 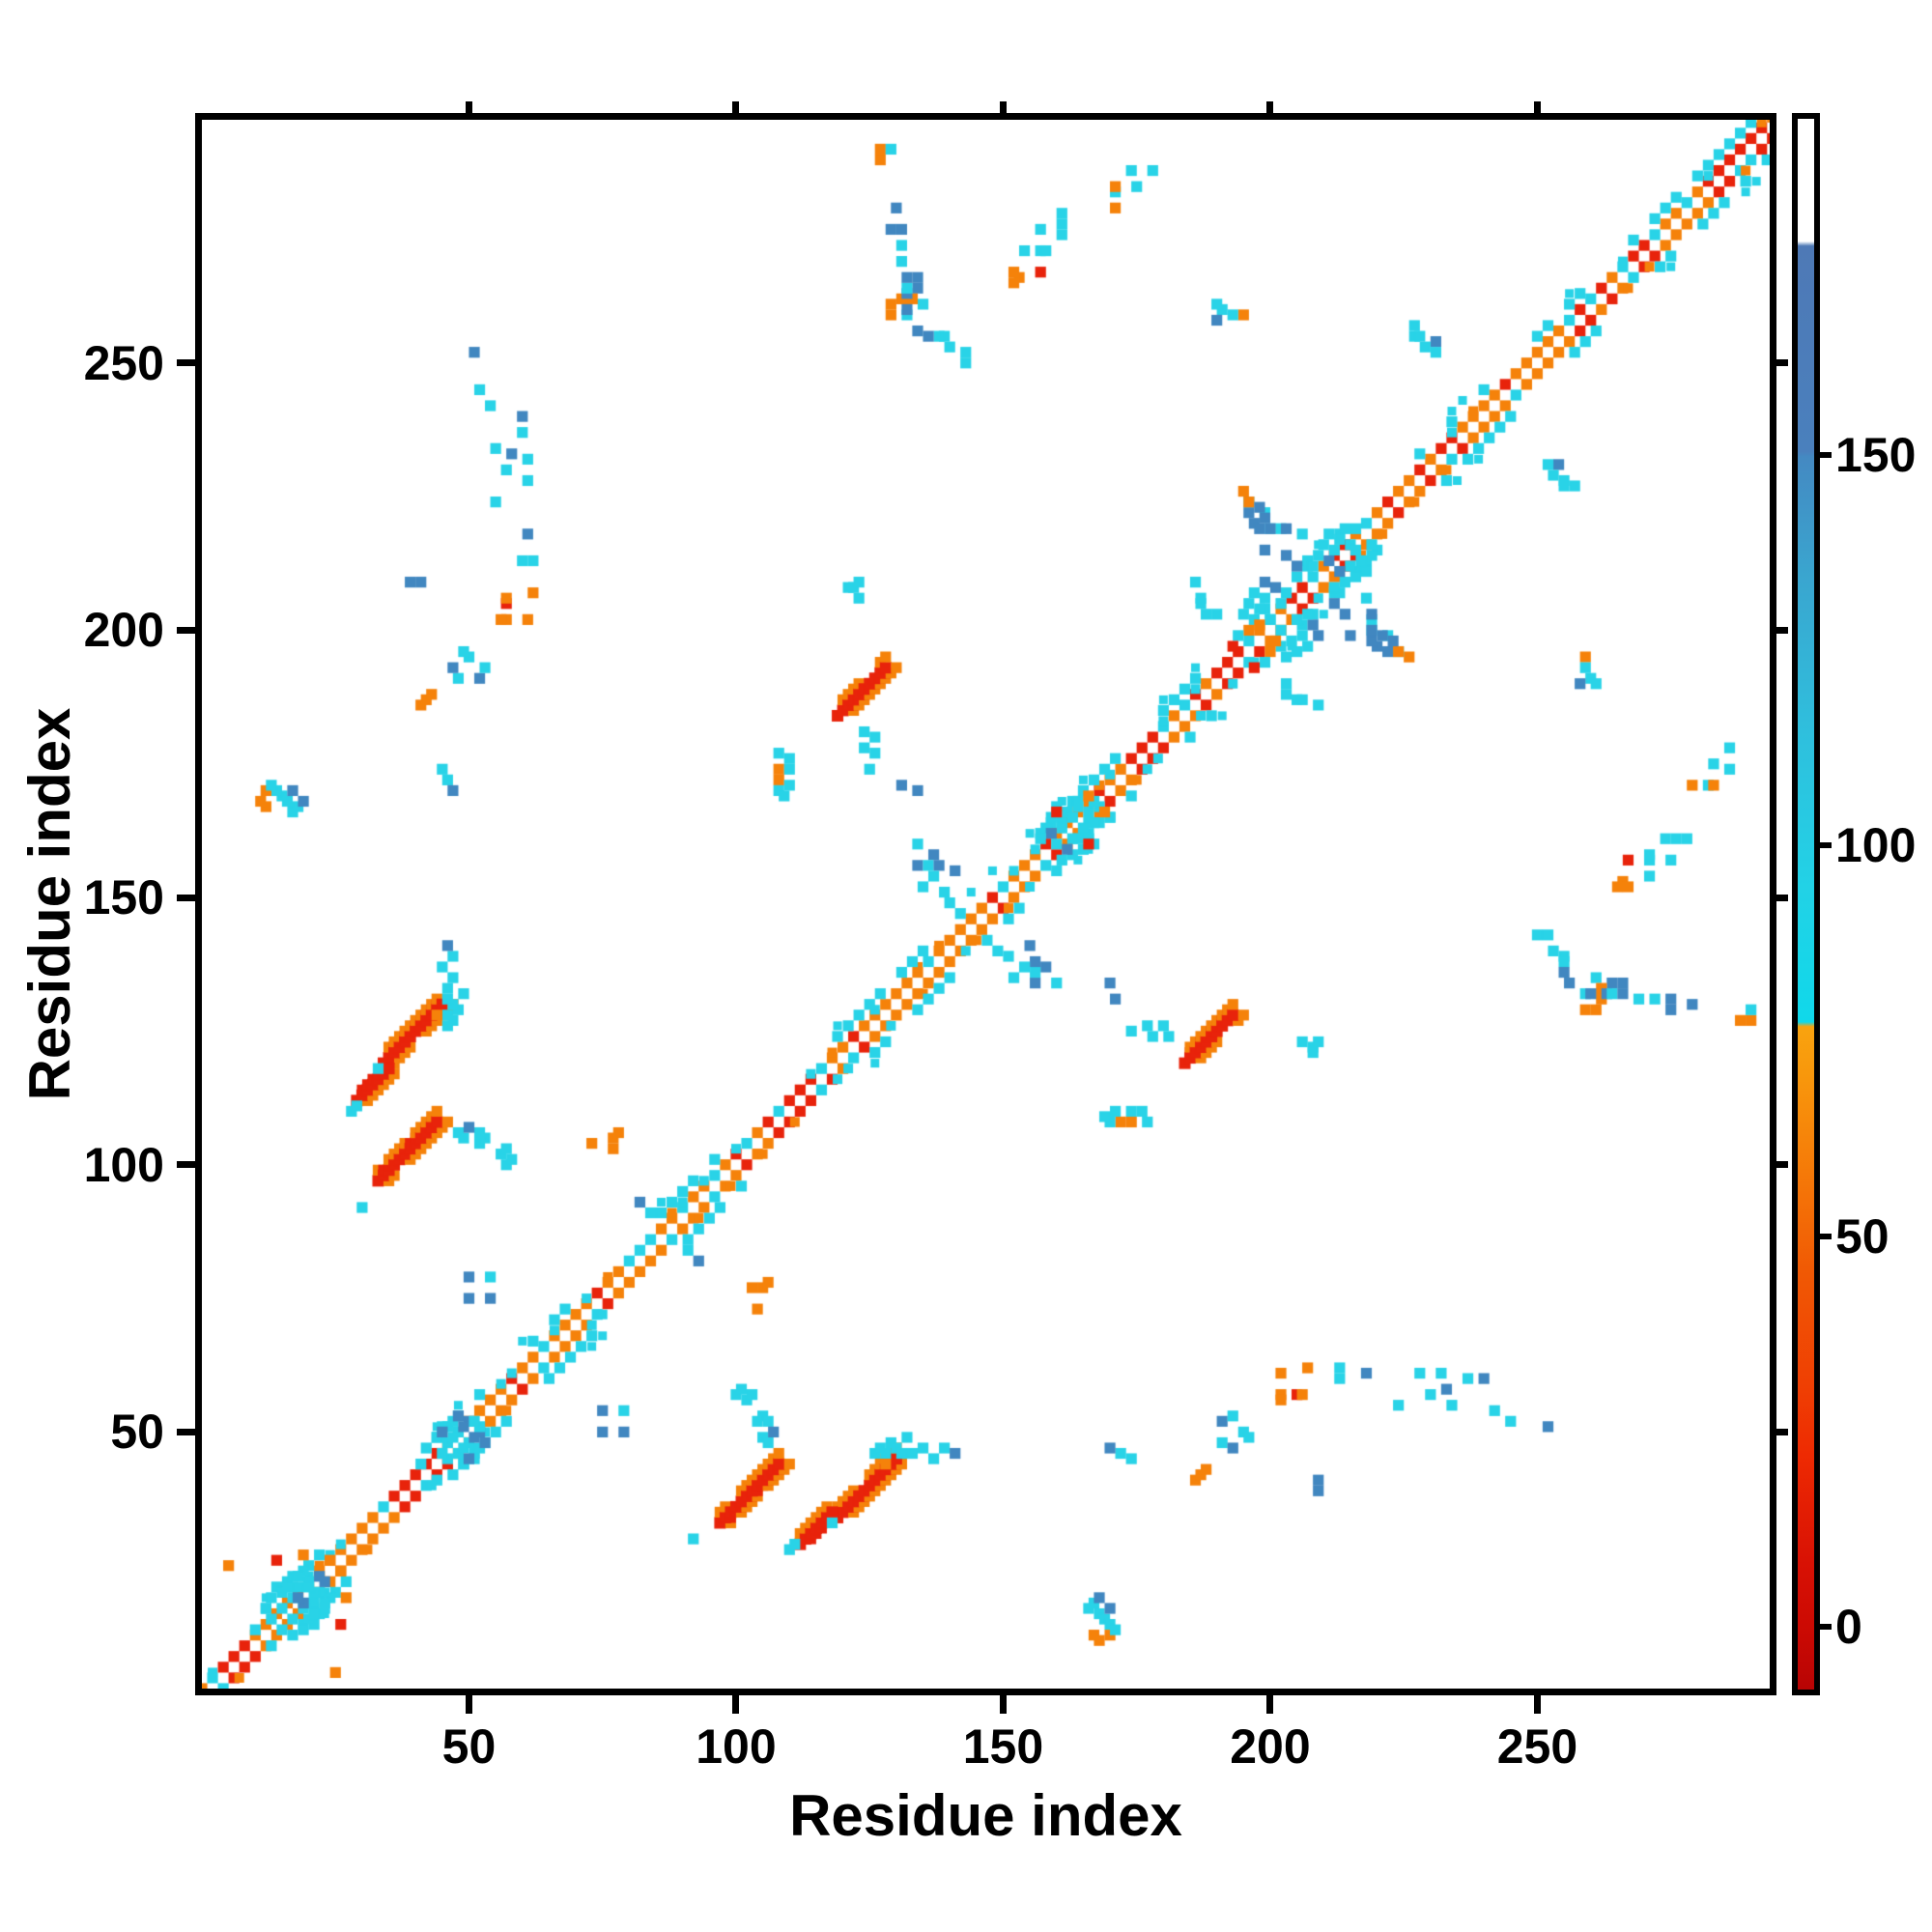 What do you see at coordinates (985, 1815) in the screenshot?
I see `x-axis-title: Residue index` at bounding box center [985, 1815].